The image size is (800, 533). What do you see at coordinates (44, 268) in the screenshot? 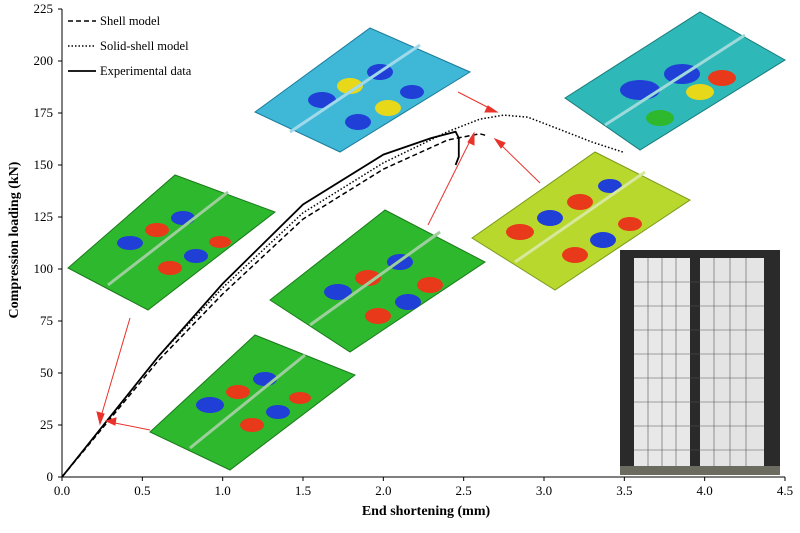
I see `y-tick-label: 100` at bounding box center [44, 268].